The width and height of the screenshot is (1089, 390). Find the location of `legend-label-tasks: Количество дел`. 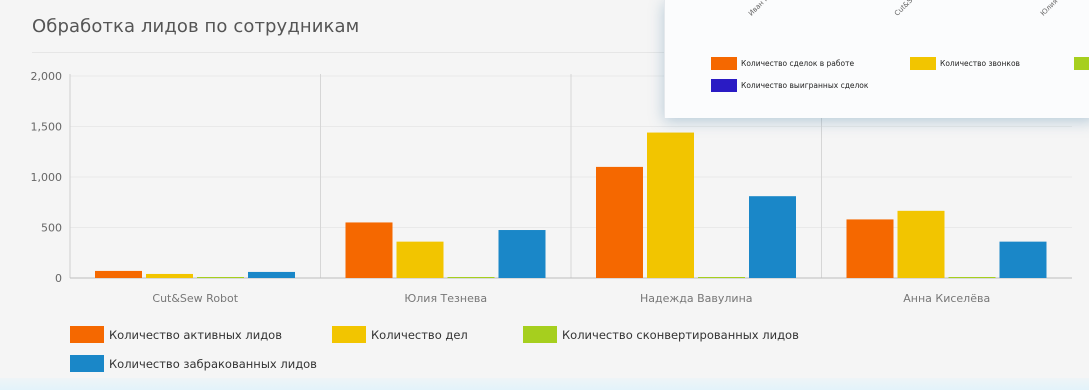

legend-label-tasks: Количество дел is located at coordinates (419, 334).